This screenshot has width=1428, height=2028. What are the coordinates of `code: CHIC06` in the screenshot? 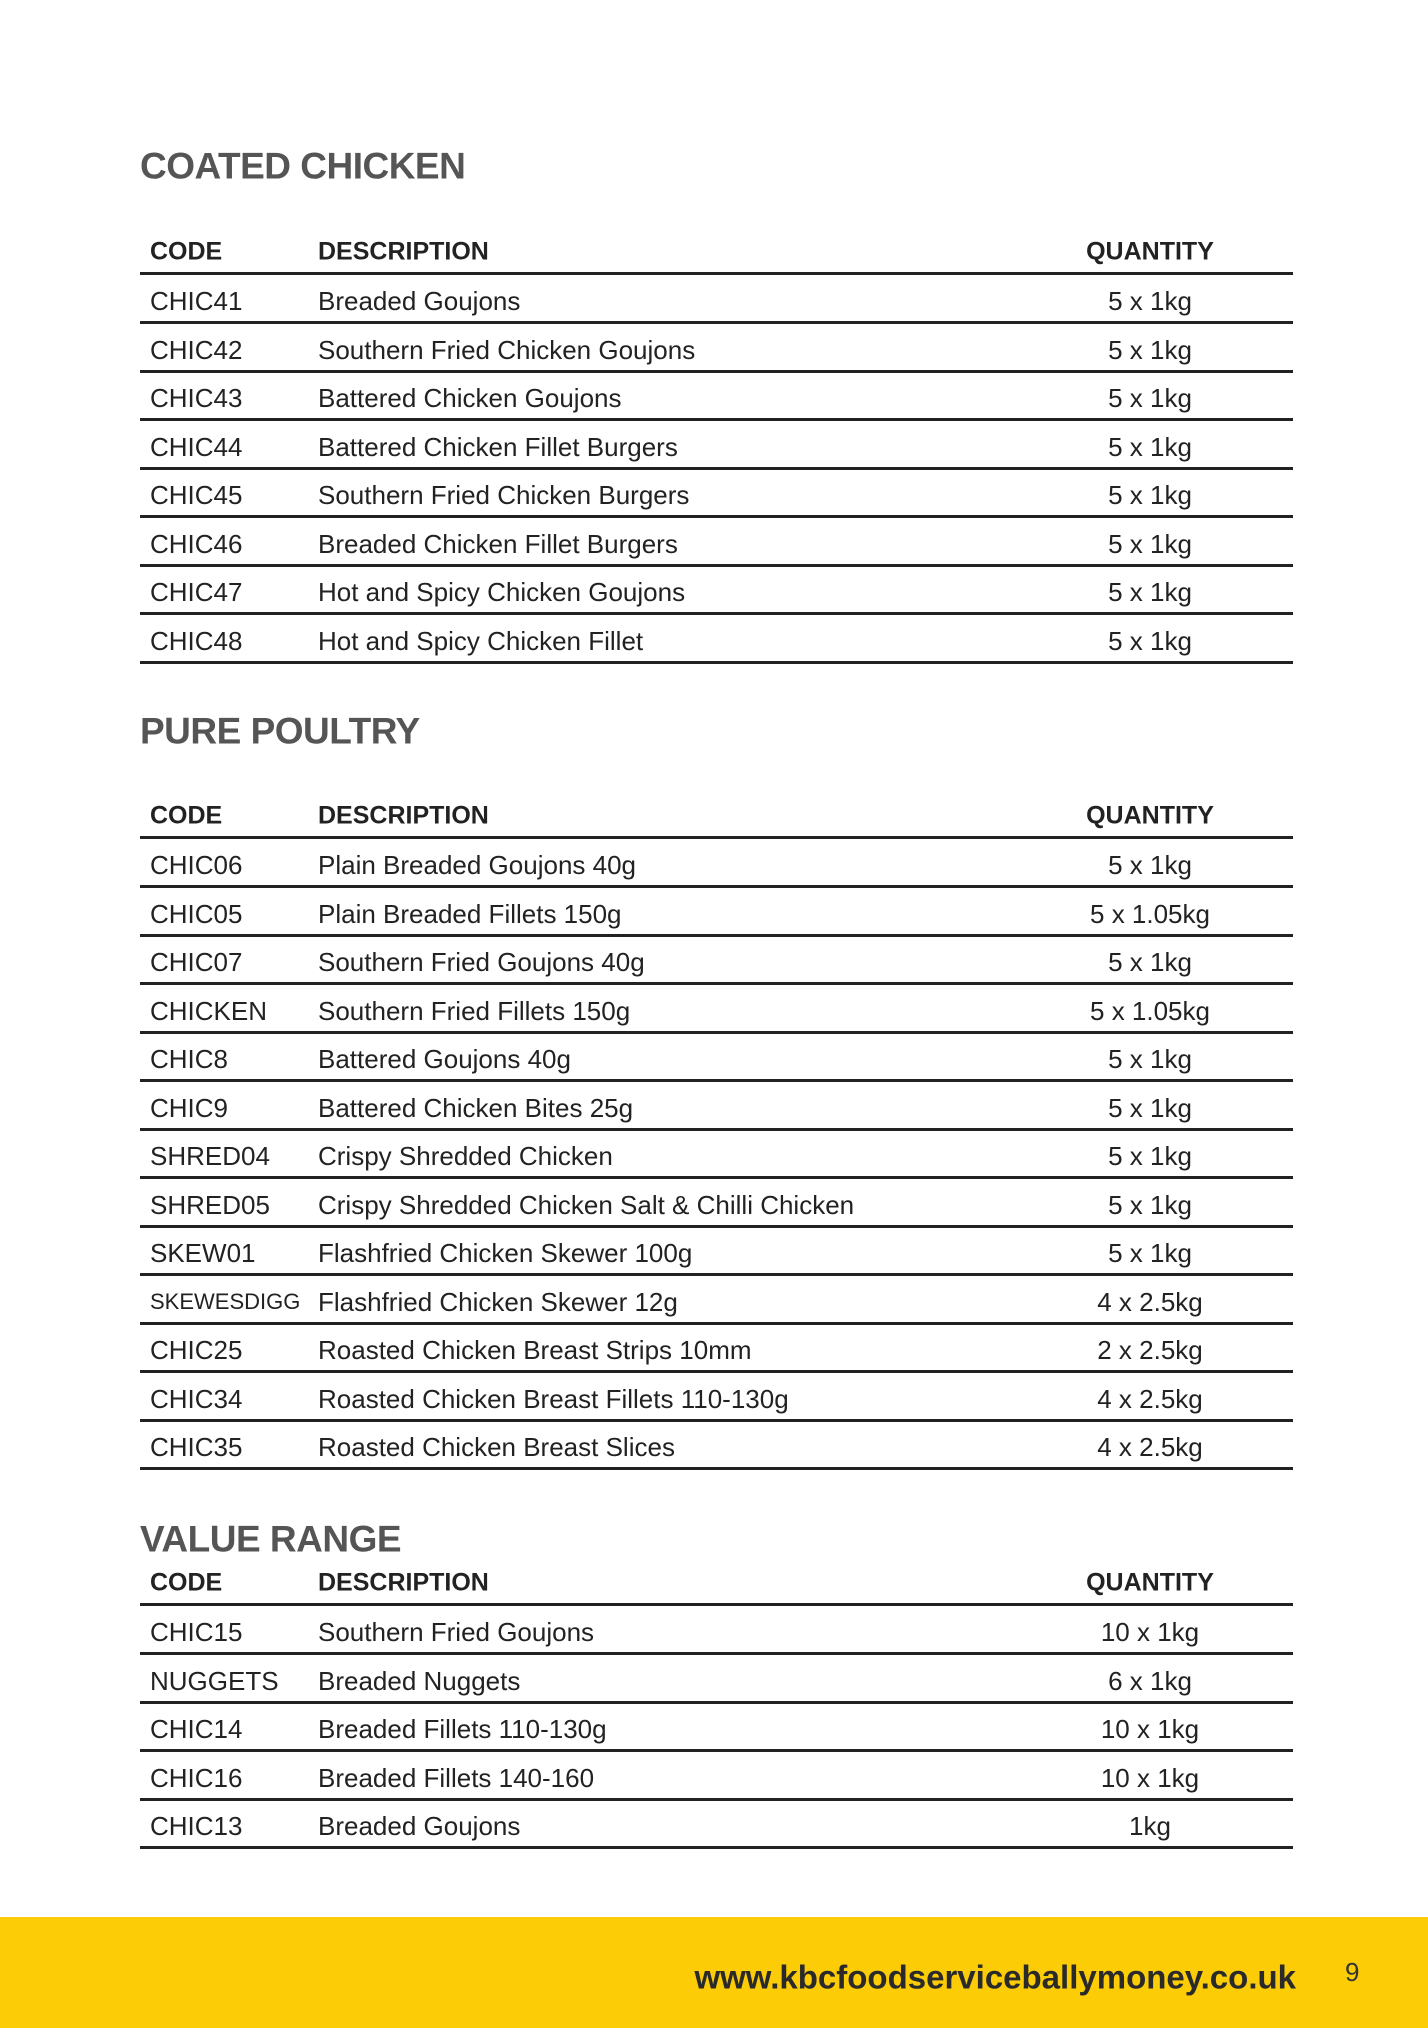 It's located at (196, 865).